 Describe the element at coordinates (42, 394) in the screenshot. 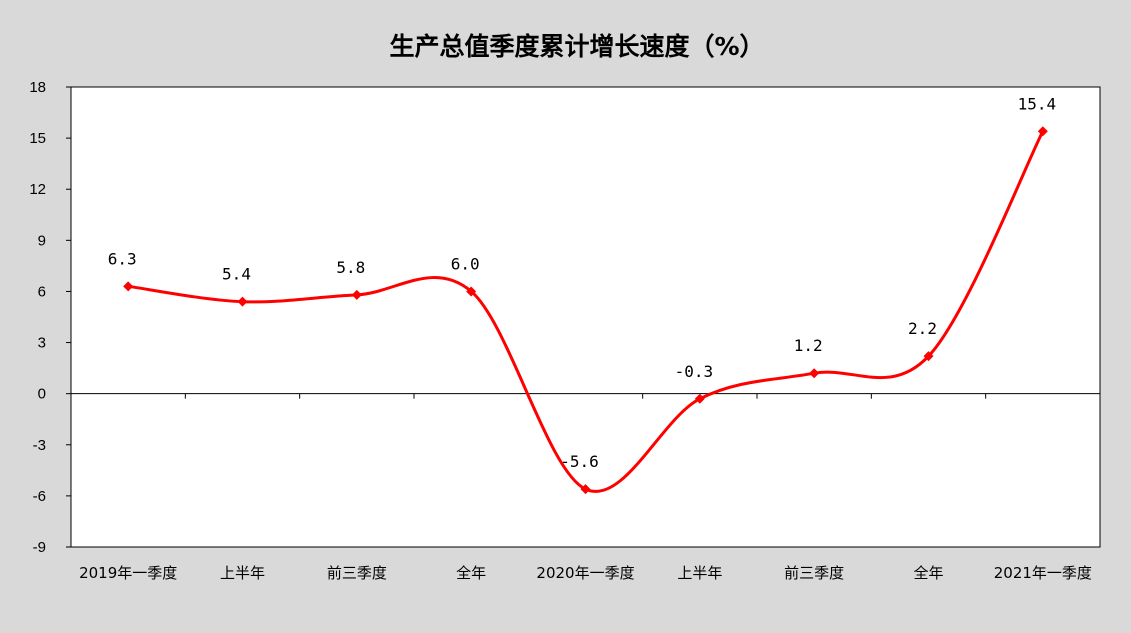

I see `y-tick-label: 0` at that location.